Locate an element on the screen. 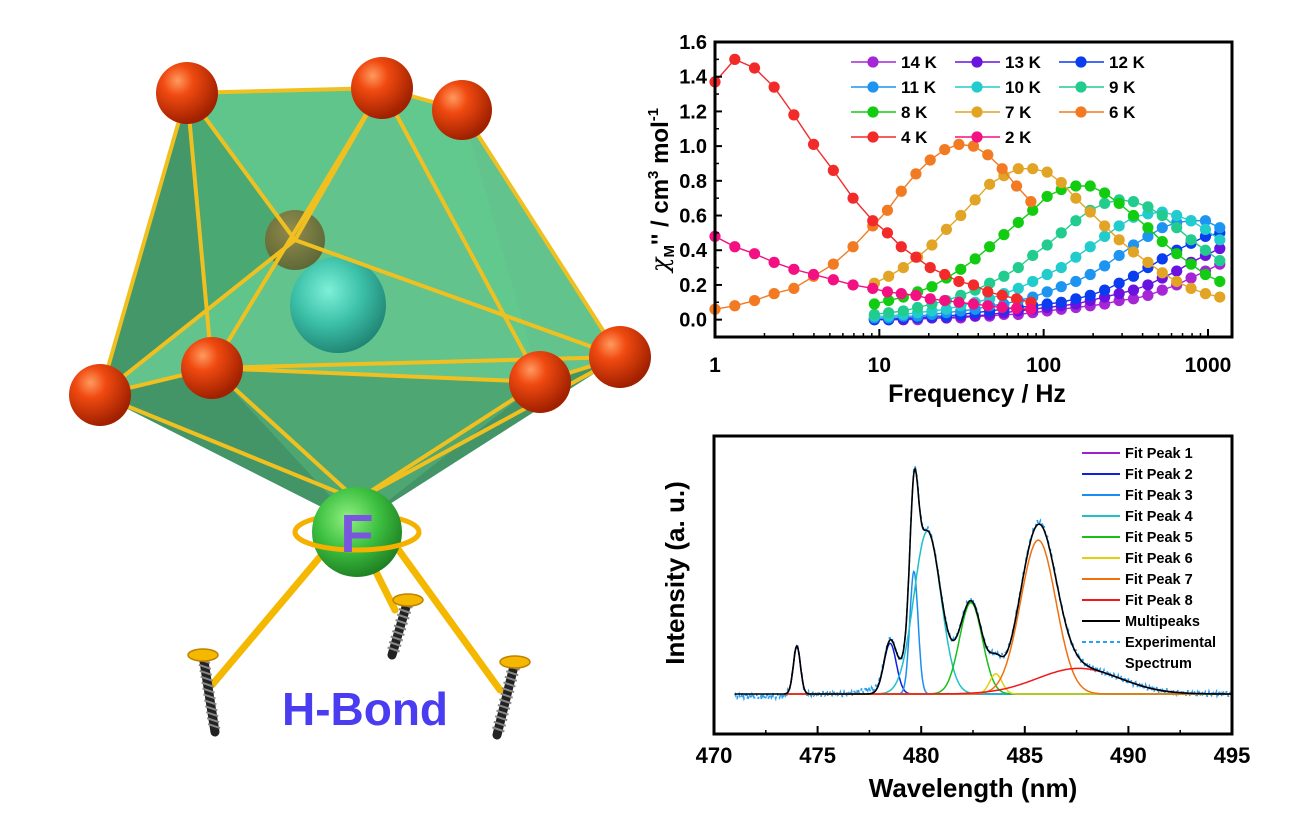 The image size is (1299, 827). ylabel-superscript-minus1: -1 is located at coordinates (653, 114).